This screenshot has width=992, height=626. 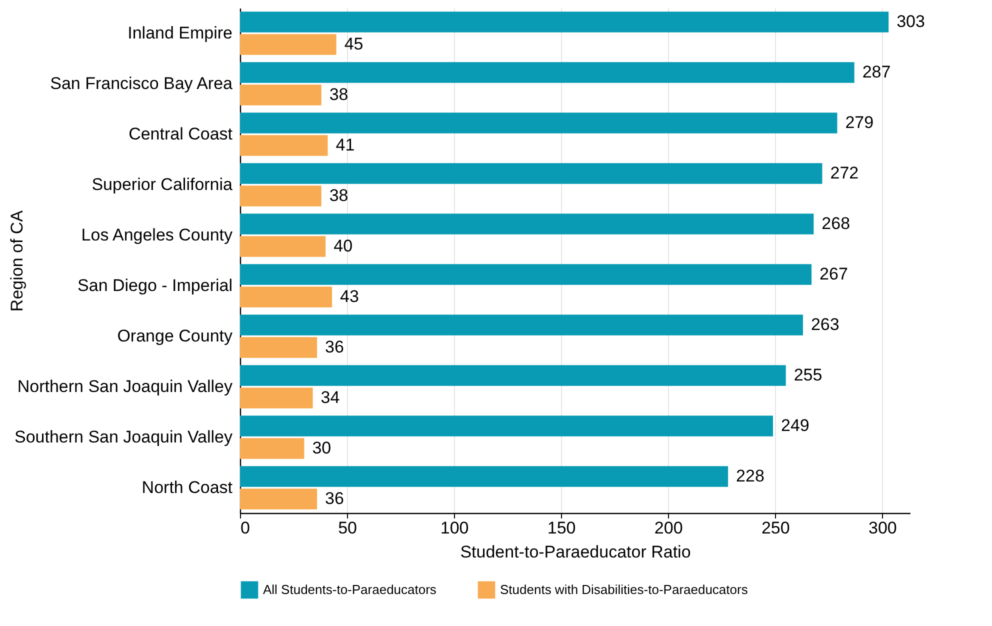 What do you see at coordinates (180, 32) in the screenshot?
I see `y-tick-label: Inland Empire` at bounding box center [180, 32].